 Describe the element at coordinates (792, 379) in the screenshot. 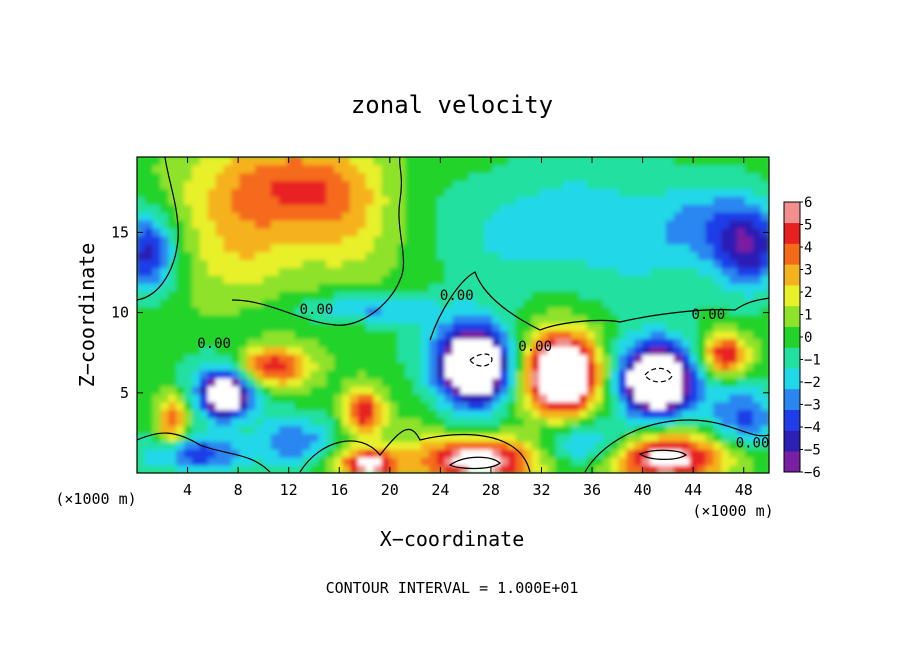

I see `colorbar-segment` at that location.